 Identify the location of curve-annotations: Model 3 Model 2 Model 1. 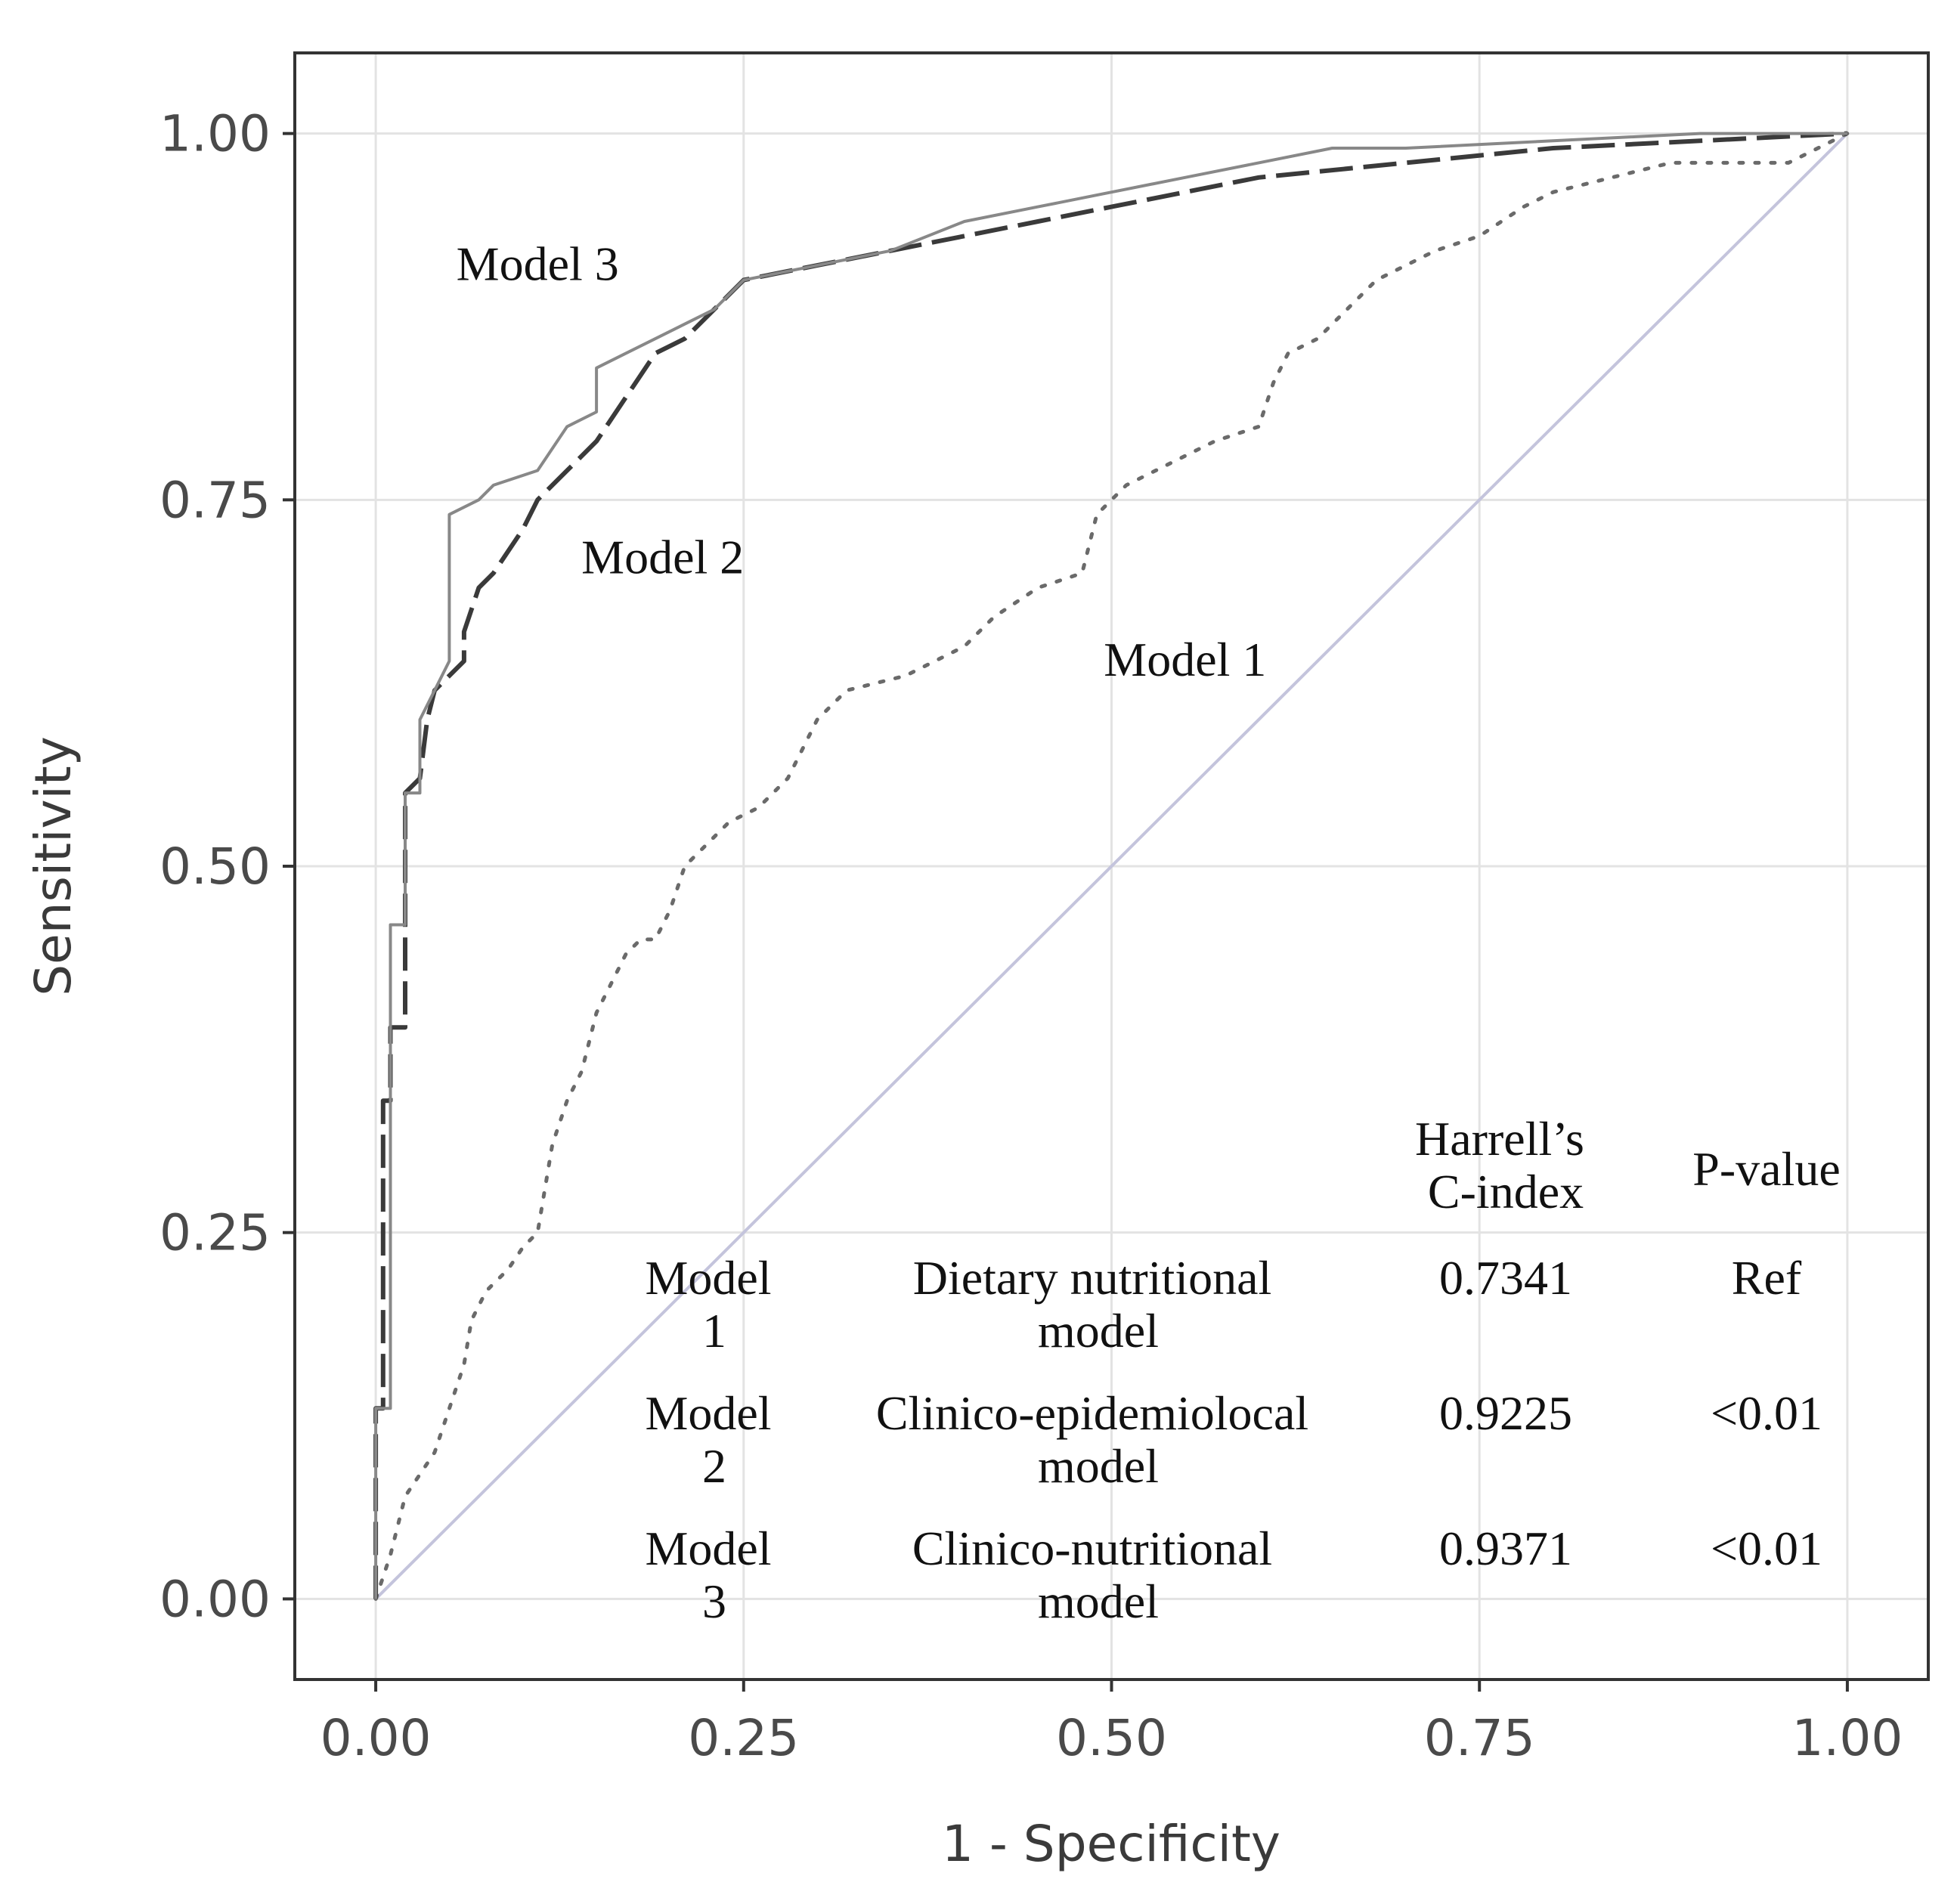
(862, 461).